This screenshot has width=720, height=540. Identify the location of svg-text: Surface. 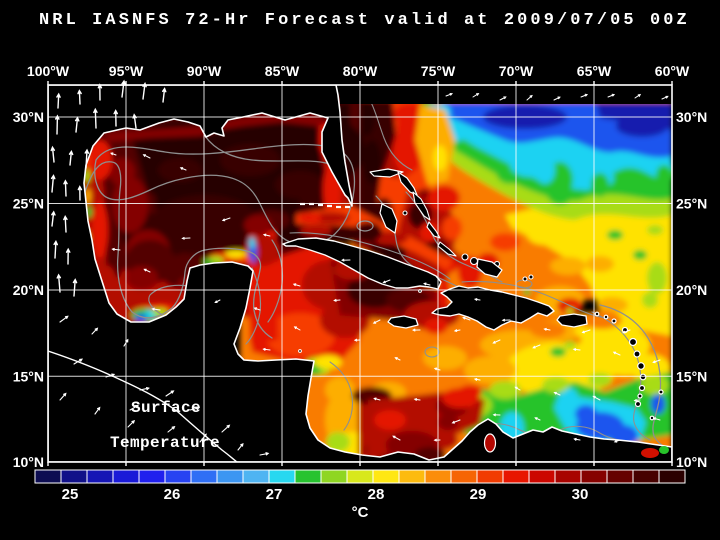
(166, 408).